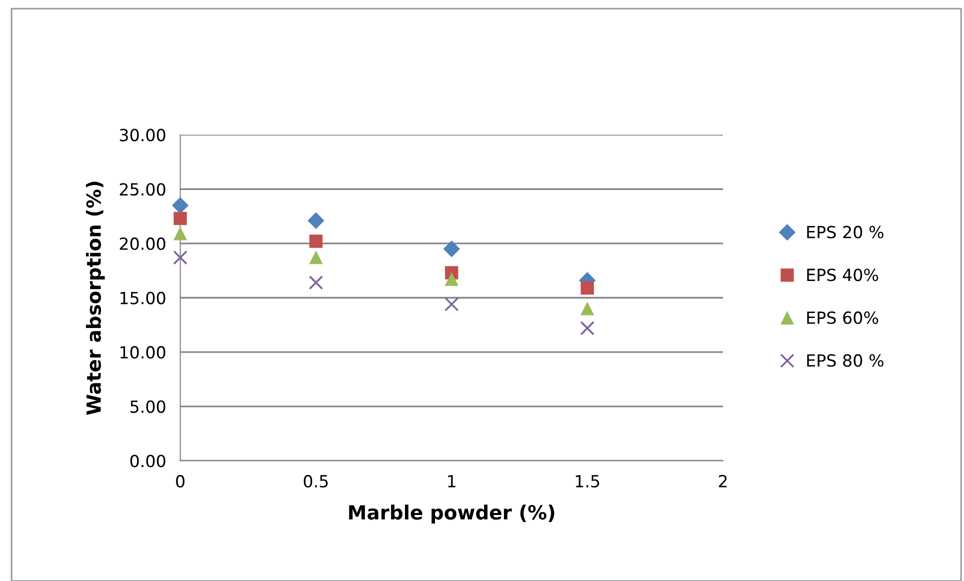 The width and height of the screenshot is (964, 581). I want to click on x-tick-label: 1, so click(452, 481).